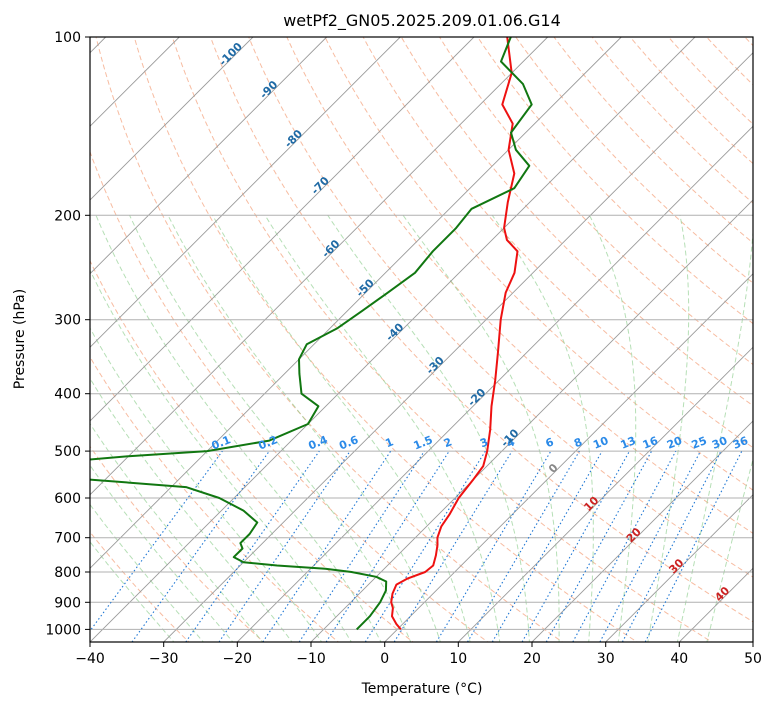  What do you see at coordinates (699, 443) in the screenshot?
I see `mixing-ratio-label: 25` at bounding box center [699, 443].